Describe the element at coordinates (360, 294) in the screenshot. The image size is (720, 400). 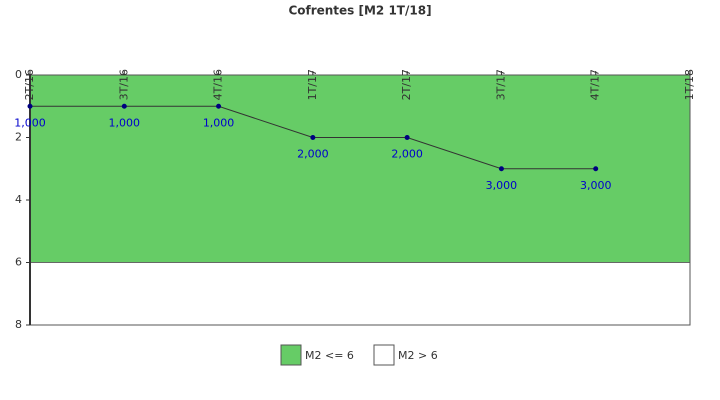
I see `band` at that location.